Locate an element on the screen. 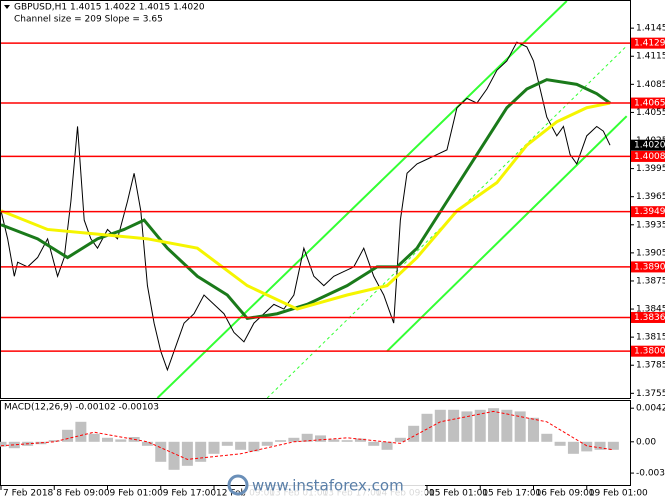  macd-title: MACD(12,26,9) -0.00102 -0.00103 is located at coordinates (81, 408).